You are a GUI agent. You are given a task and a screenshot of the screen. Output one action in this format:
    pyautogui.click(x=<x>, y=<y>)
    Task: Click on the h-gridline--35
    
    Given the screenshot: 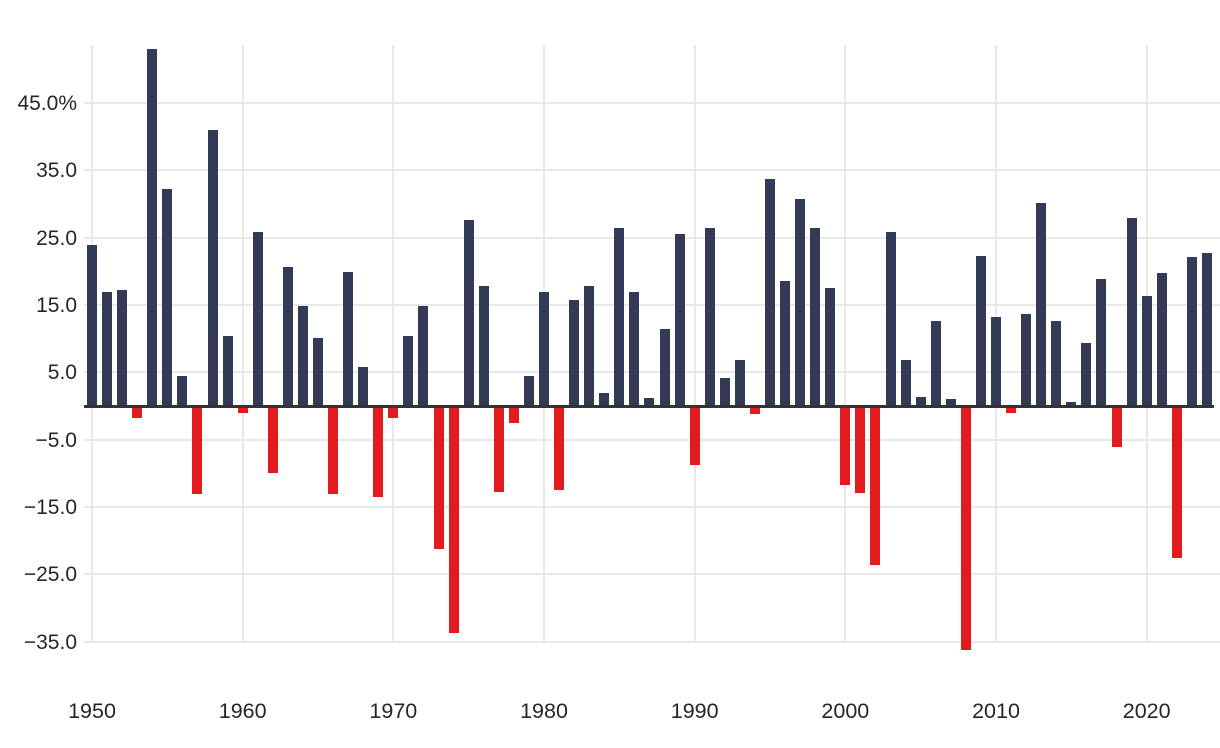 What is the action you would take?
    pyautogui.click(x=652, y=641)
    